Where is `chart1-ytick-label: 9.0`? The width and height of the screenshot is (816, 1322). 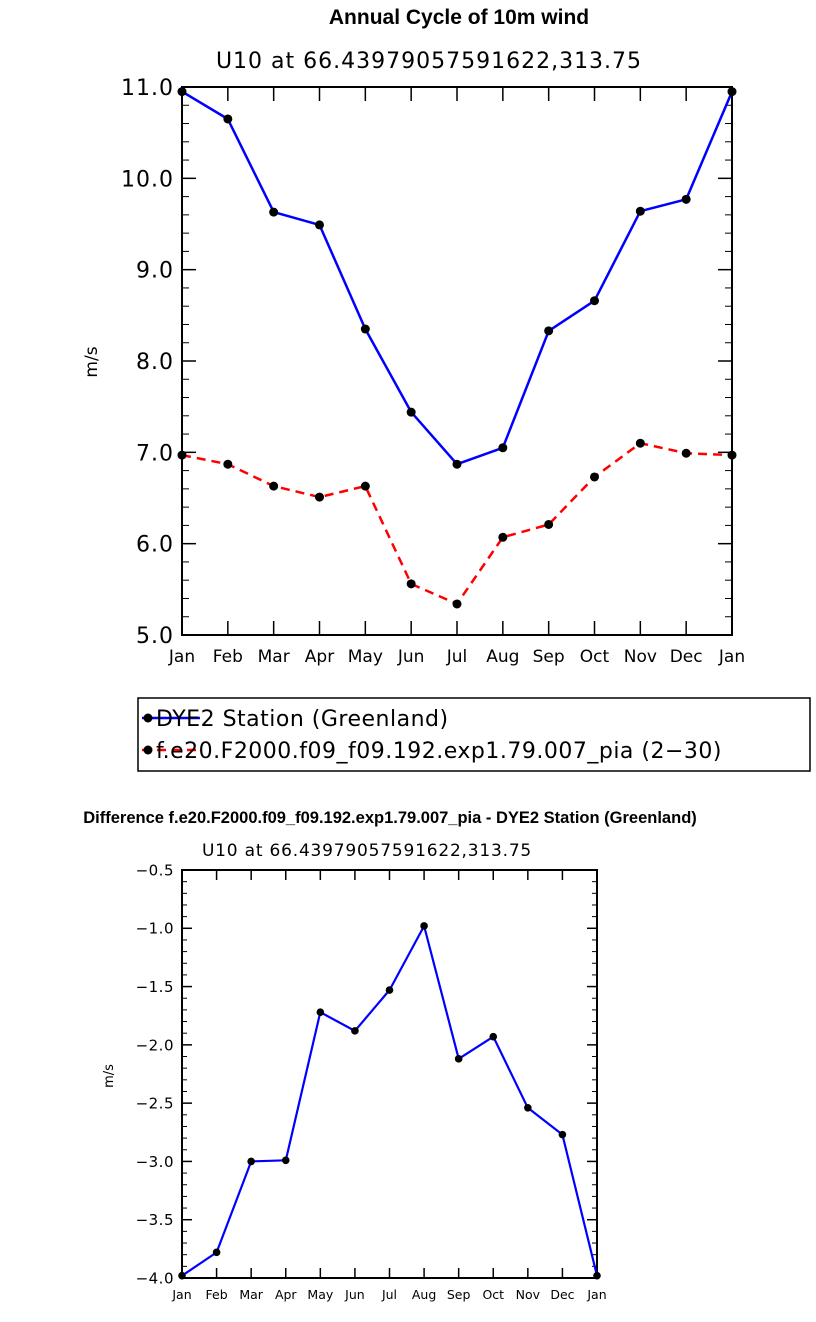 chart1-ytick-label: 9.0 is located at coordinates (155, 271).